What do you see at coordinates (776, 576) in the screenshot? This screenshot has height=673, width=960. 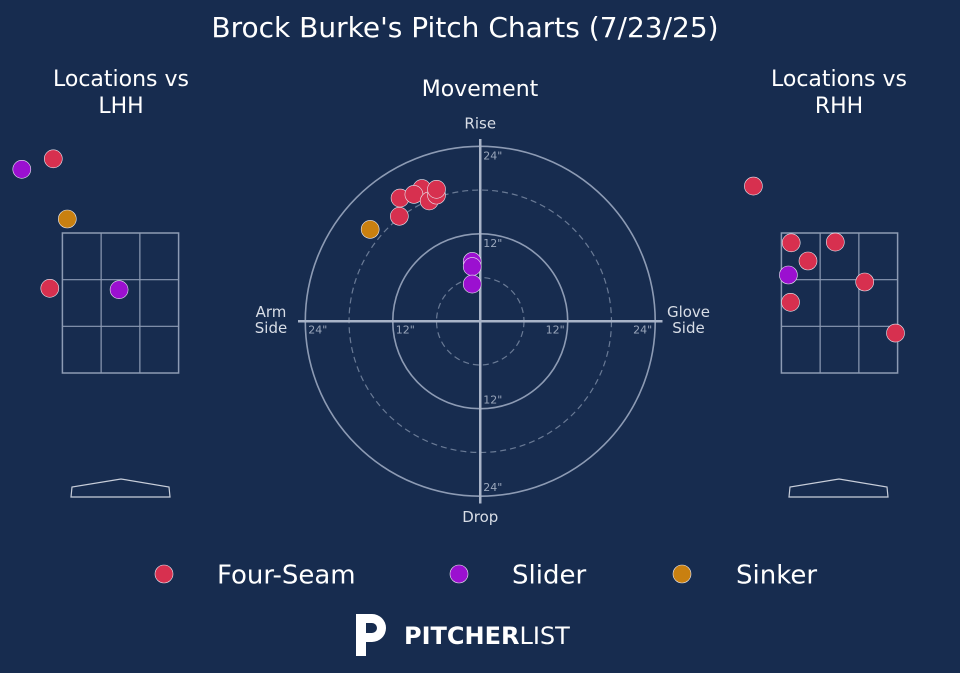 I see `legend-label: Sinker` at bounding box center [776, 576].